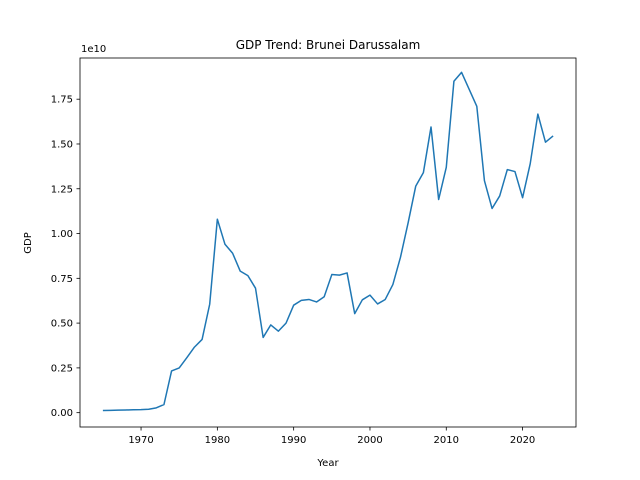 This screenshot has height=480, width=640. I want to click on y-tick-label: 1.50, so click(62, 144).